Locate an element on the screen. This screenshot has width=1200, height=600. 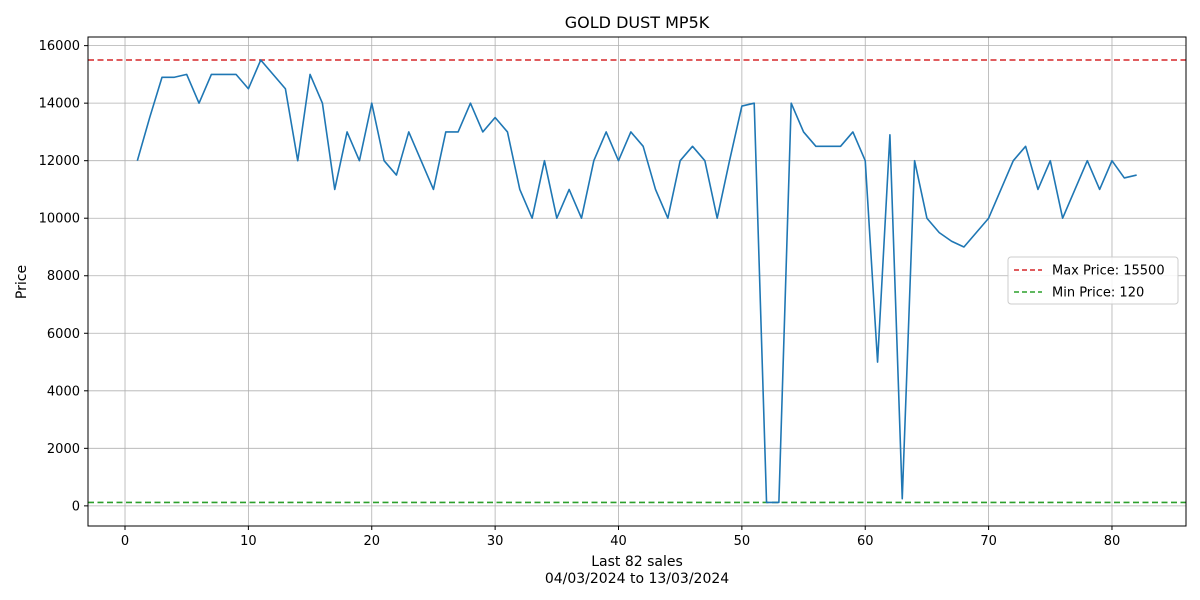
x-tick-label: 20 is located at coordinates (371, 541).